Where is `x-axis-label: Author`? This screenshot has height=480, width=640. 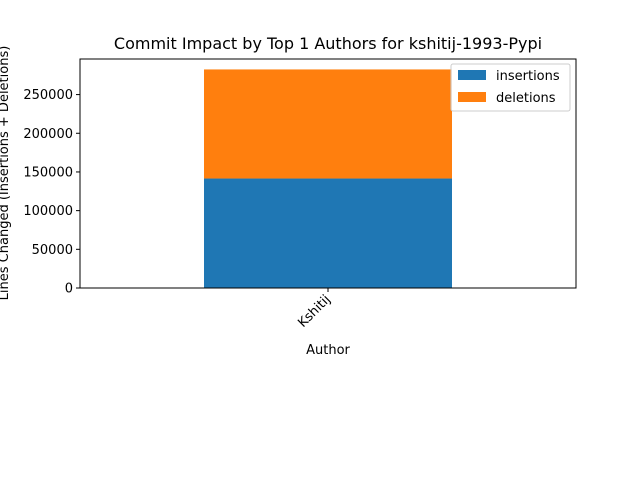 x-axis-label: Author is located at coordinates (328, 350).